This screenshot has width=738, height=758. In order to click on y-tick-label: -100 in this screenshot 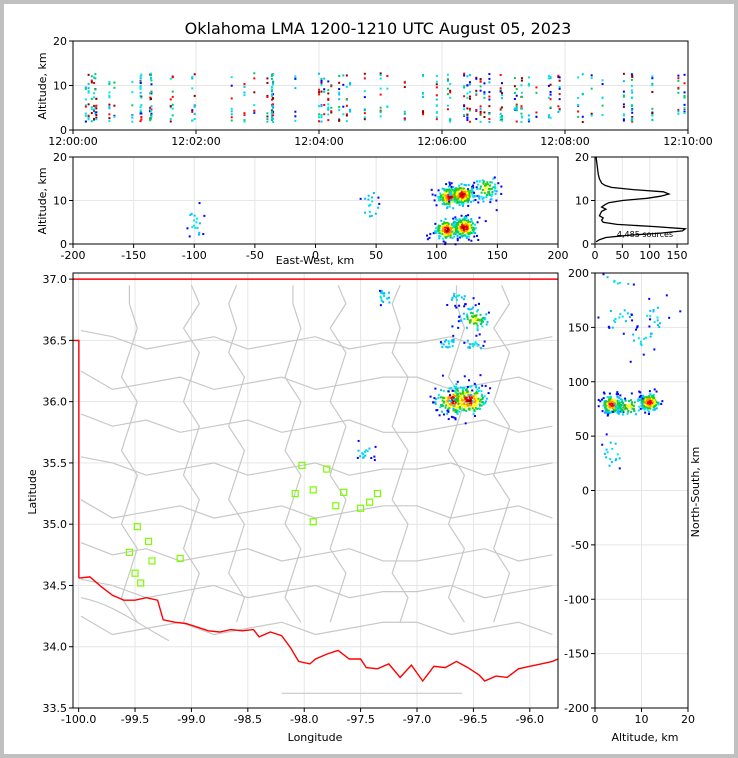, I will do `click(576, 599)`.